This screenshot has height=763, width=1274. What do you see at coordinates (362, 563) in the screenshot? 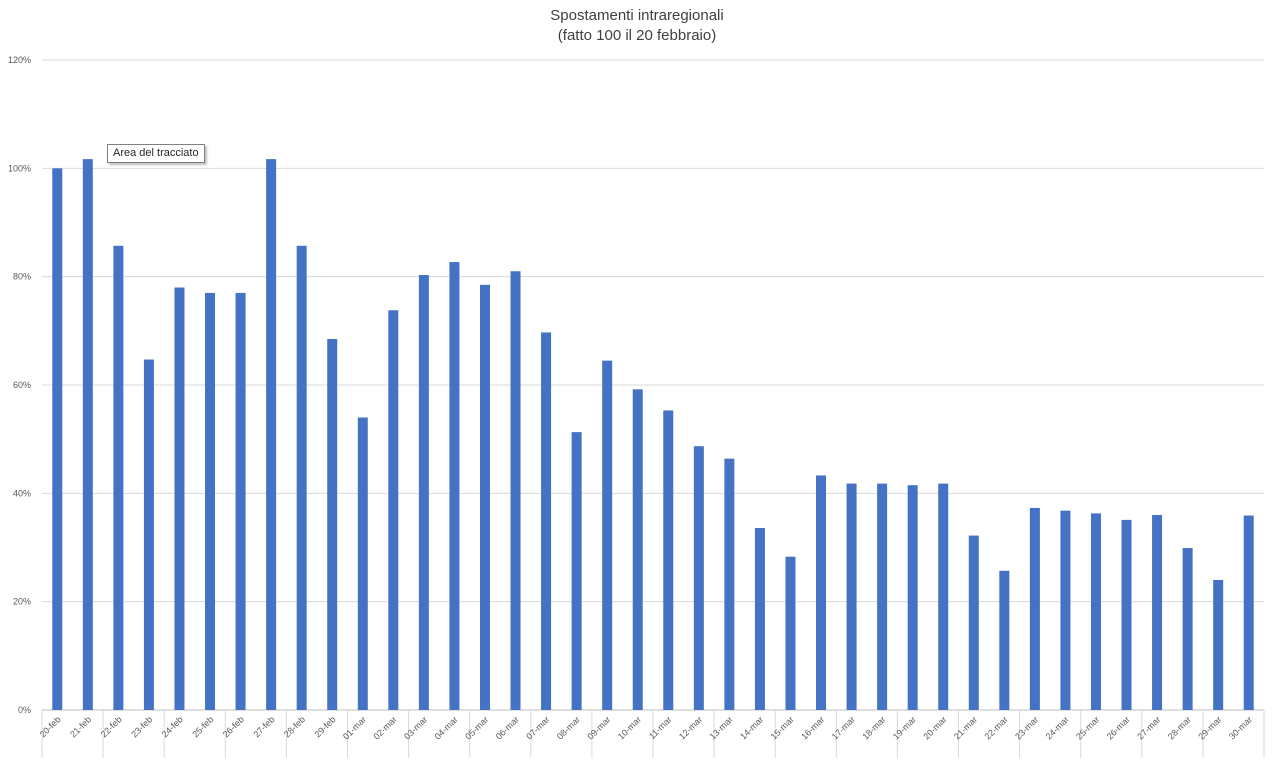
I see `bar-01-mar` at bounding box center [362, 563].